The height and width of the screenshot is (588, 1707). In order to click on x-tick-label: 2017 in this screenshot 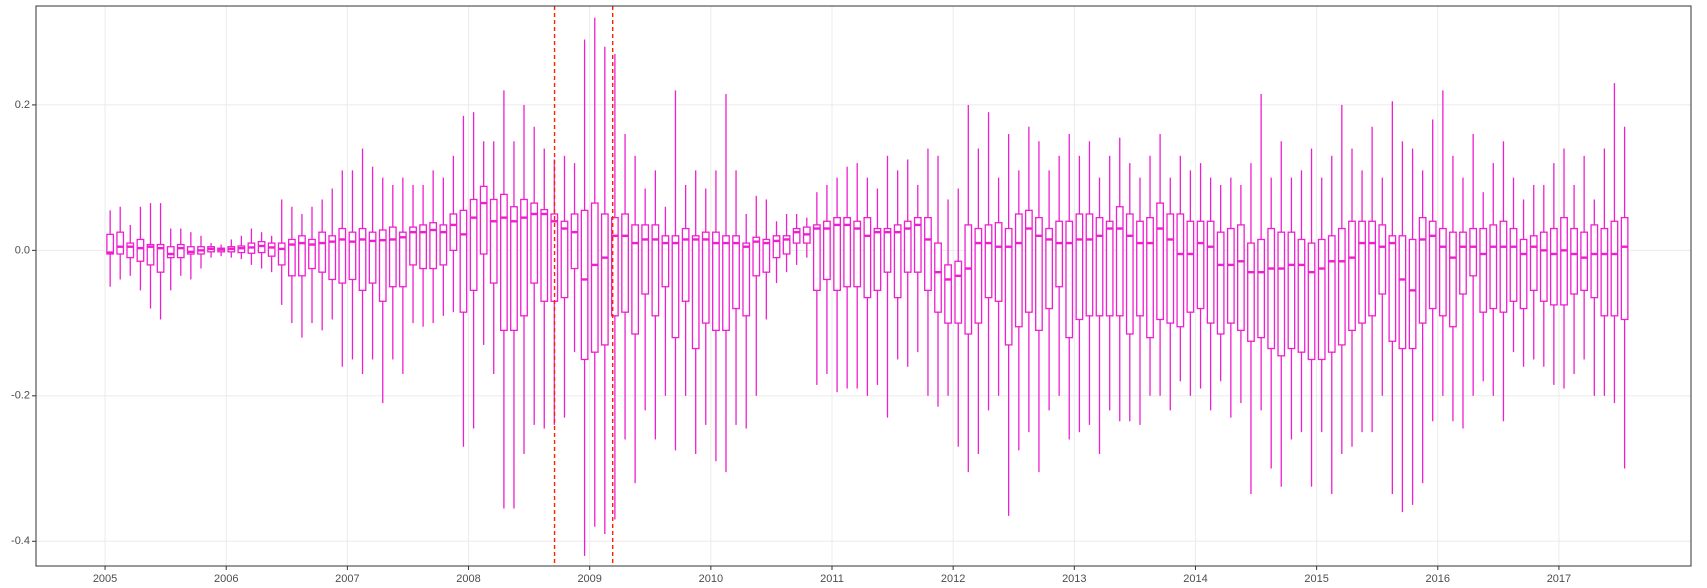, I will do `click(1559, 579)`.